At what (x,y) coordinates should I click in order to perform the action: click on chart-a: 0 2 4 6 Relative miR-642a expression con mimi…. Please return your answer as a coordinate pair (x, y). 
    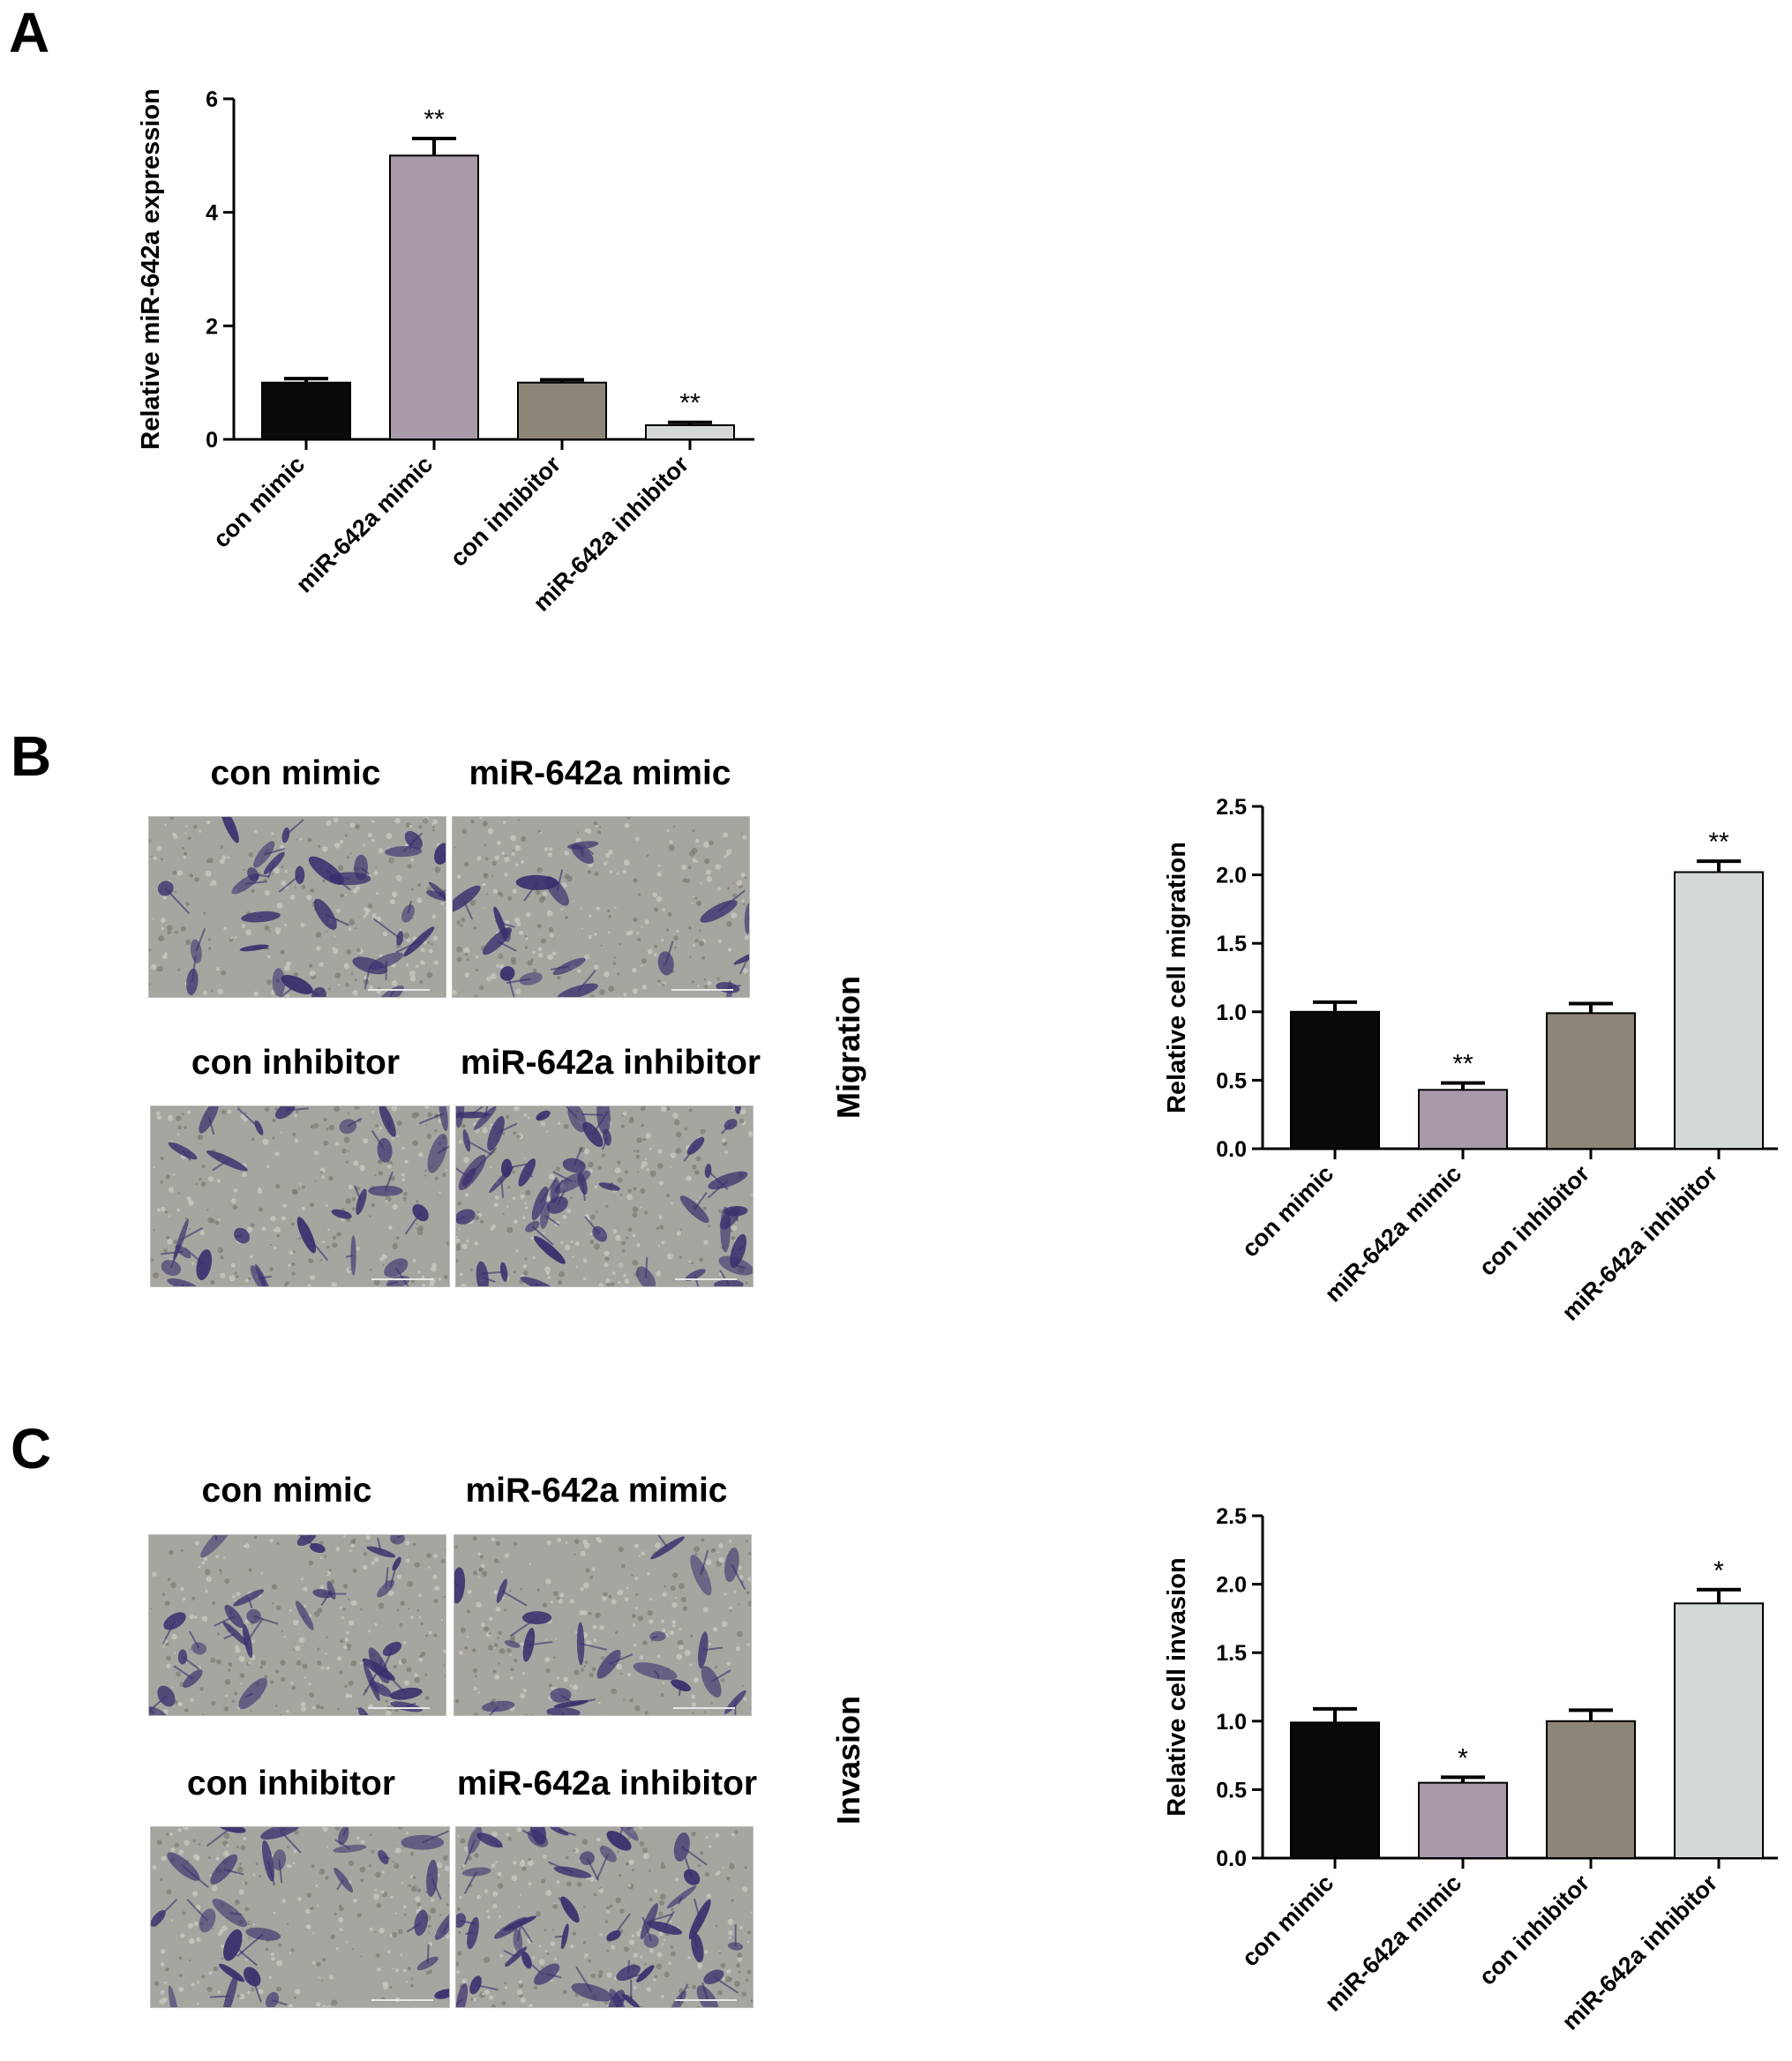
    Looking at the image, I should click on (445, 352).